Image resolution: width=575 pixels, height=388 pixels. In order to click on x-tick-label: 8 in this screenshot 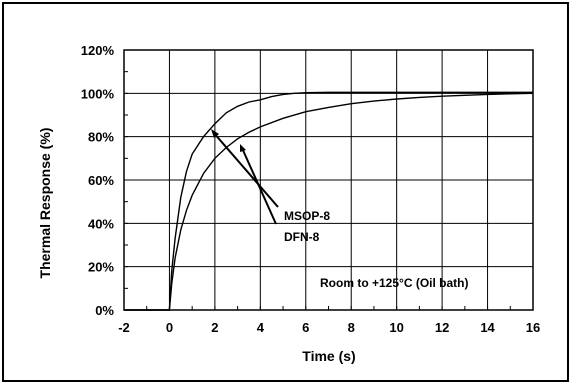, I will do `click(351, 327)`.